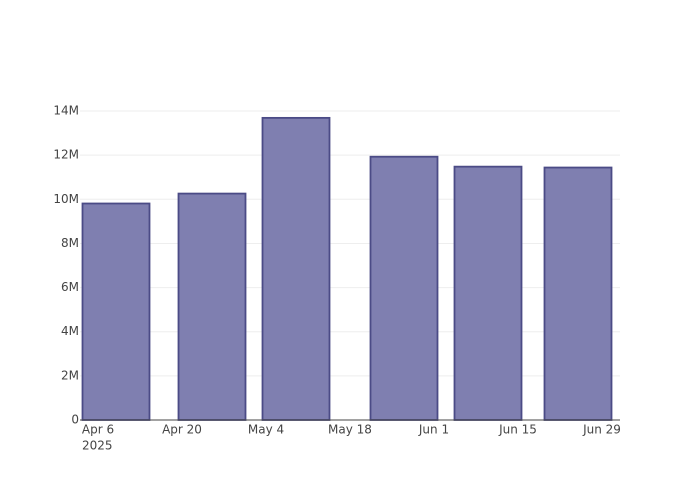  What do you see at coordinates (66, 155) in the screenshot?
I see `y-tick-label: 12M` at bounding box center [66, 155].